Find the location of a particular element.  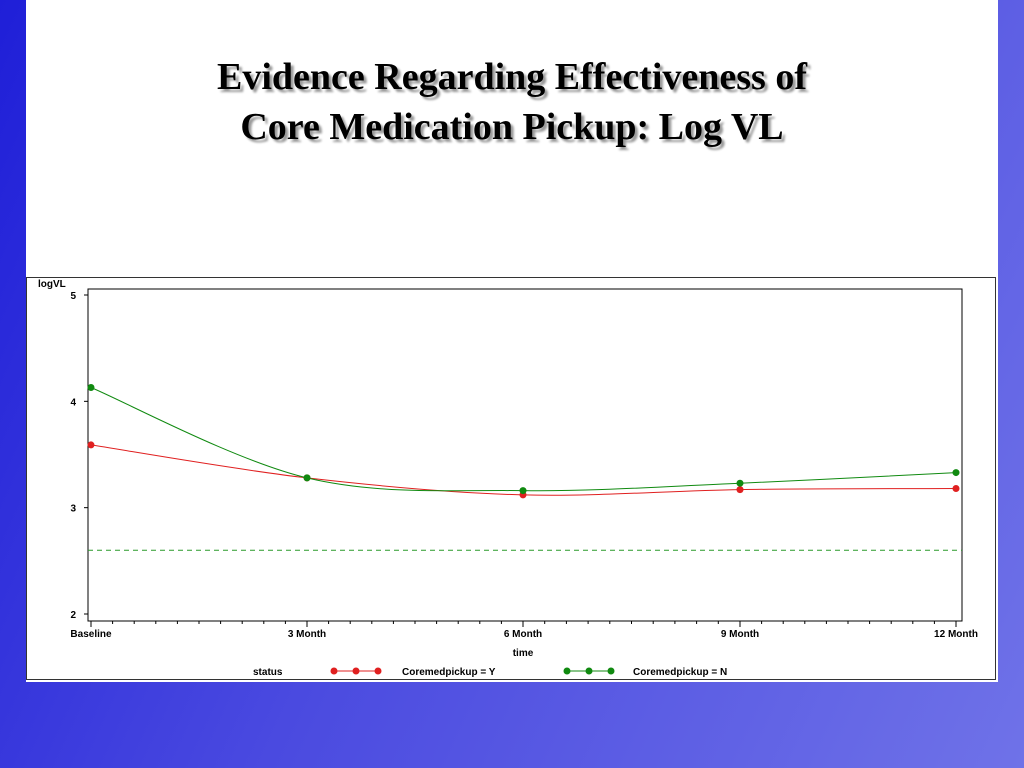

x-tick-label: 3 Month is located at coordinates (307, 634).